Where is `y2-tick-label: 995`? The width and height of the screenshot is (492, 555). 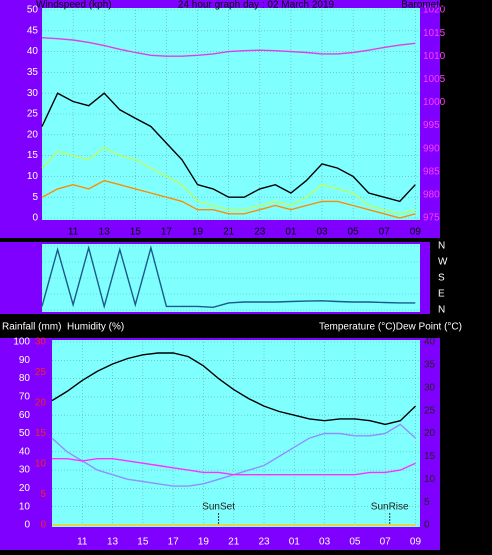
y2-tick-label: 995 is located at coordinates (431, 125).